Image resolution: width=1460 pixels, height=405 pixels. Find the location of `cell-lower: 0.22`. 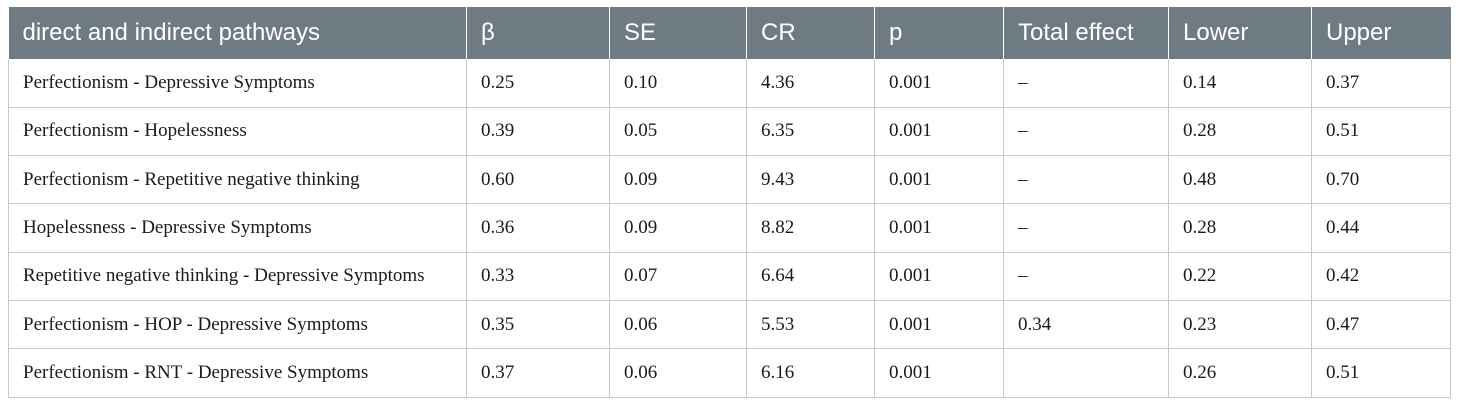

cell-lower: 0.22 is located at coordinates (1240, 276).